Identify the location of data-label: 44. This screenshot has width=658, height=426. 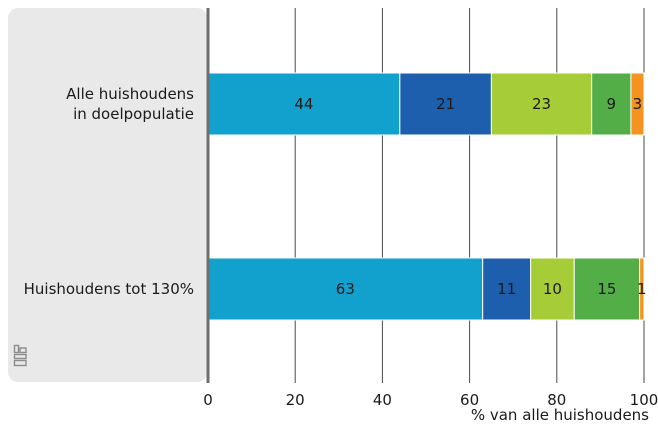
(303, 104).